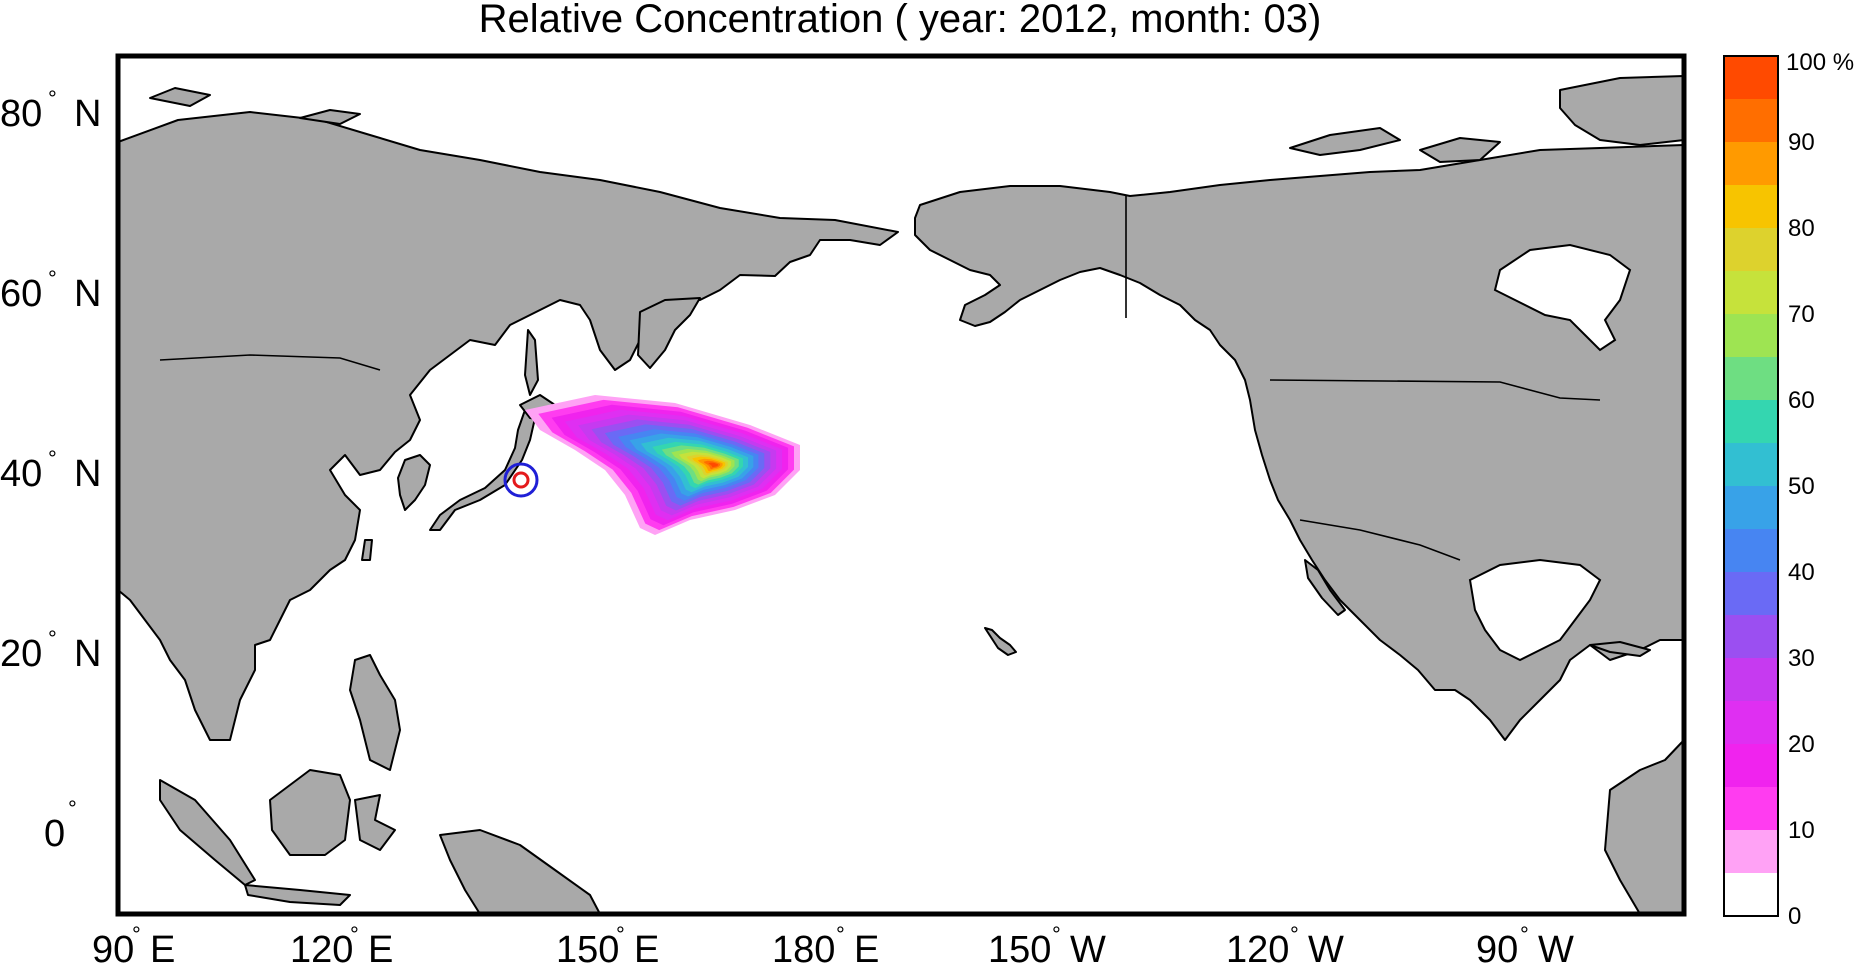  I want to click on land-hawaii, so click(1000, 641).